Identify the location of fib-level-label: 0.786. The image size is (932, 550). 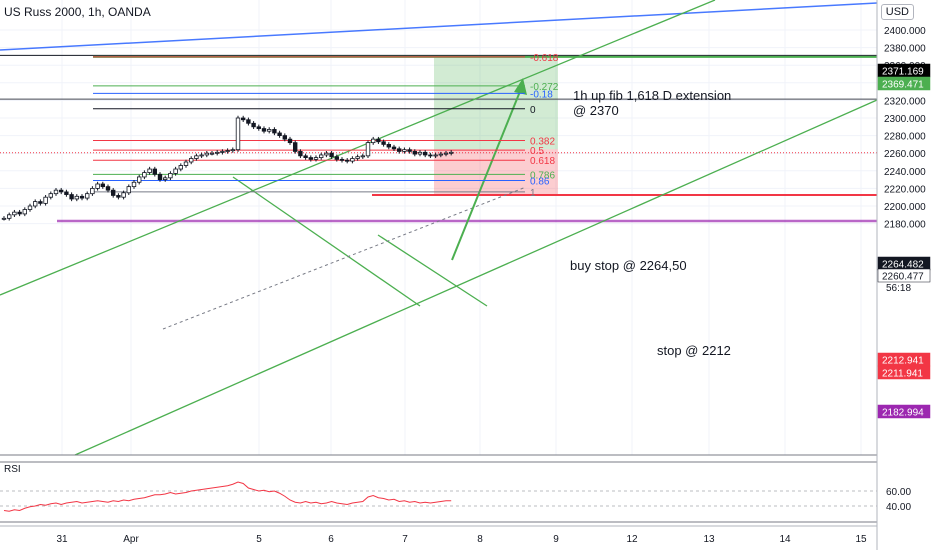
(542, 175).